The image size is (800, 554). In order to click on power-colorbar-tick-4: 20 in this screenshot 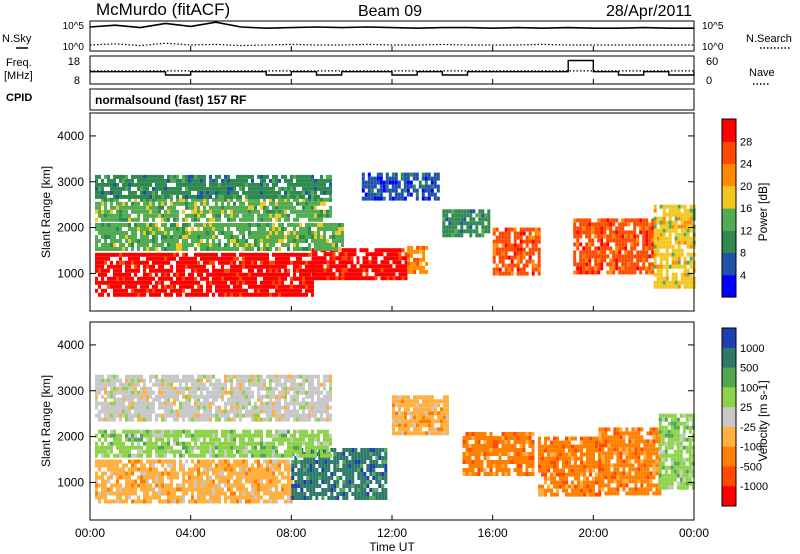, I will do `click(746, 187)`.